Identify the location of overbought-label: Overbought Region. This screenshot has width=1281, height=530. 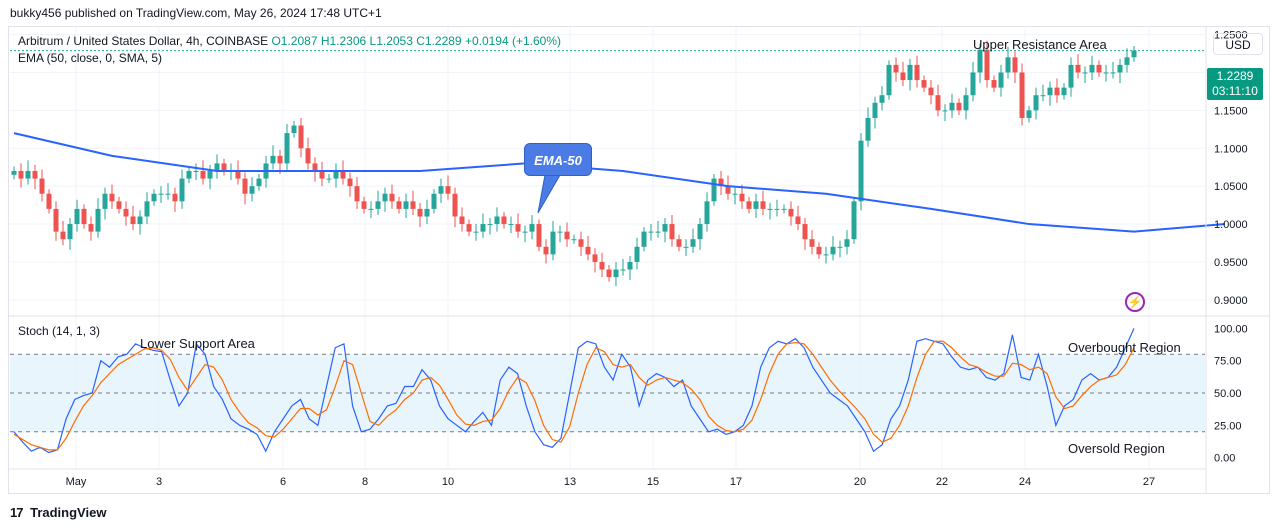
(1124, 347).